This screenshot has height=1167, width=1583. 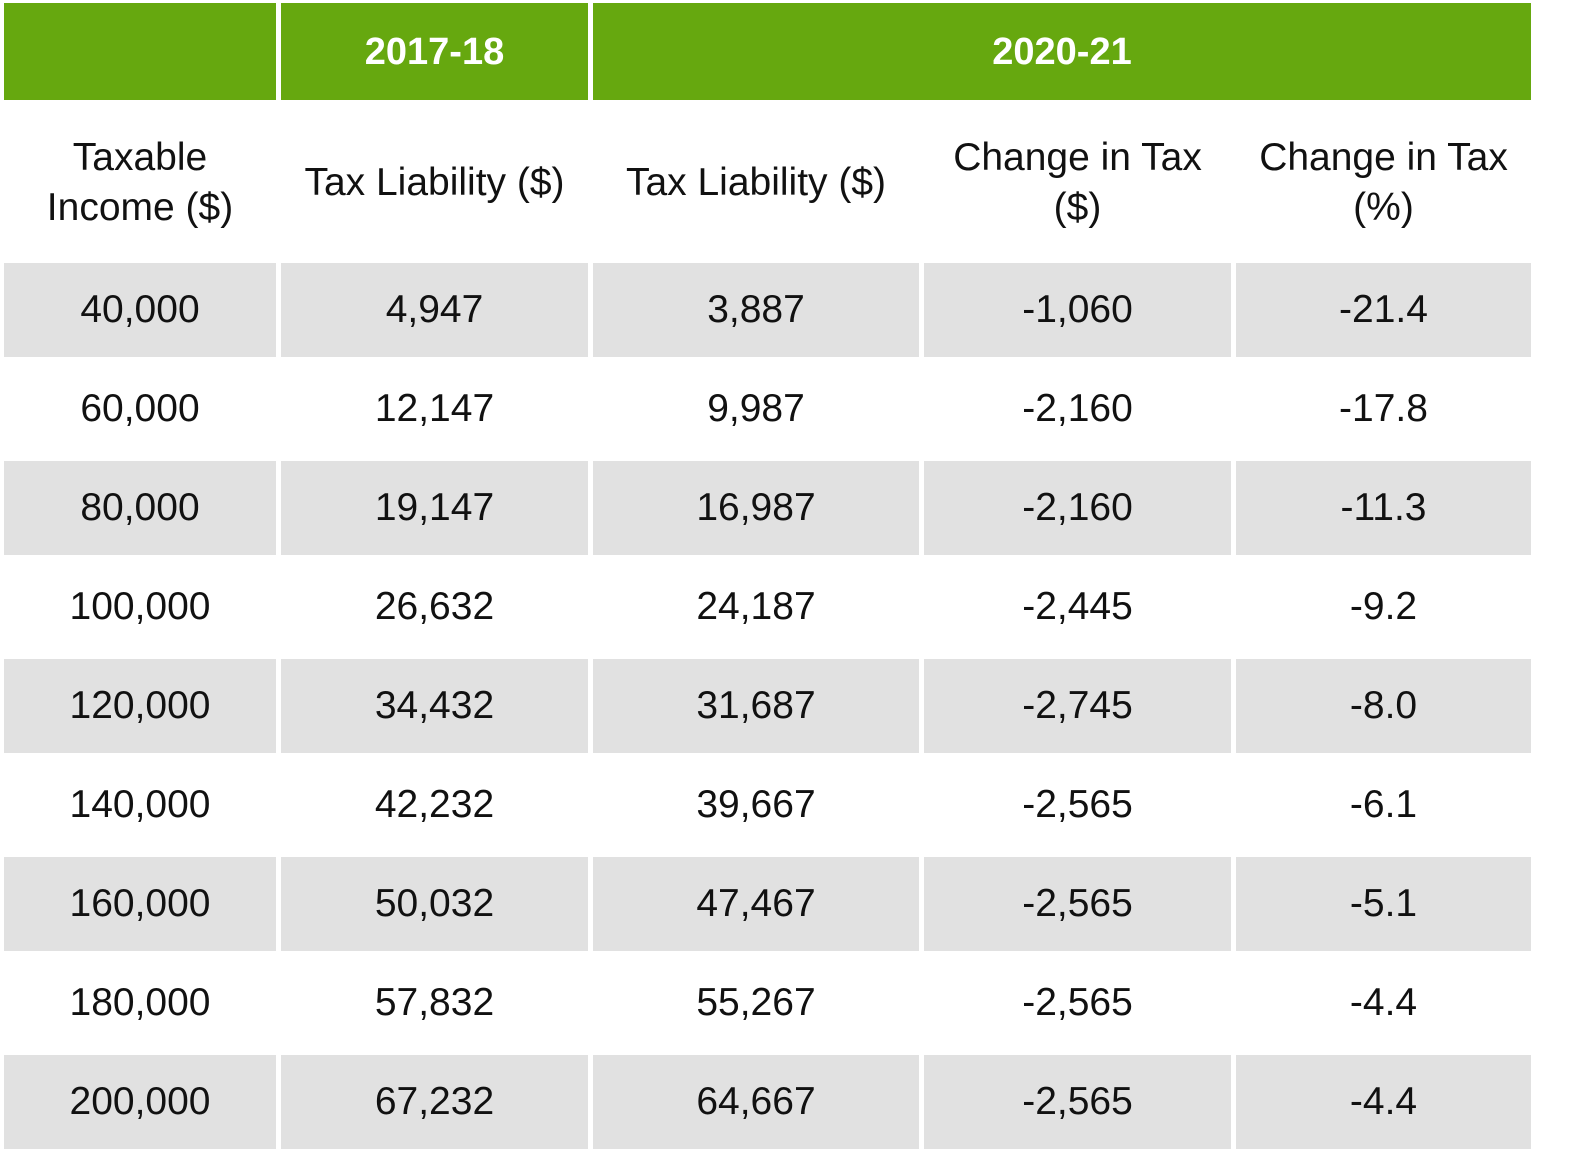 I want to click on table-cell: -6.1, so click(x=1383, y=804).